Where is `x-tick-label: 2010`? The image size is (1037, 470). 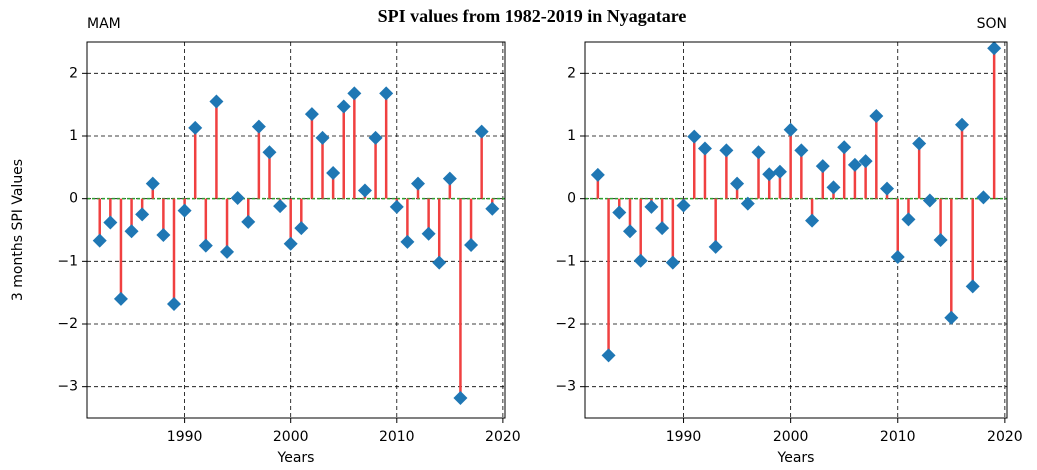
x-tick-label: 2010 is located at coordinates (898, 437).